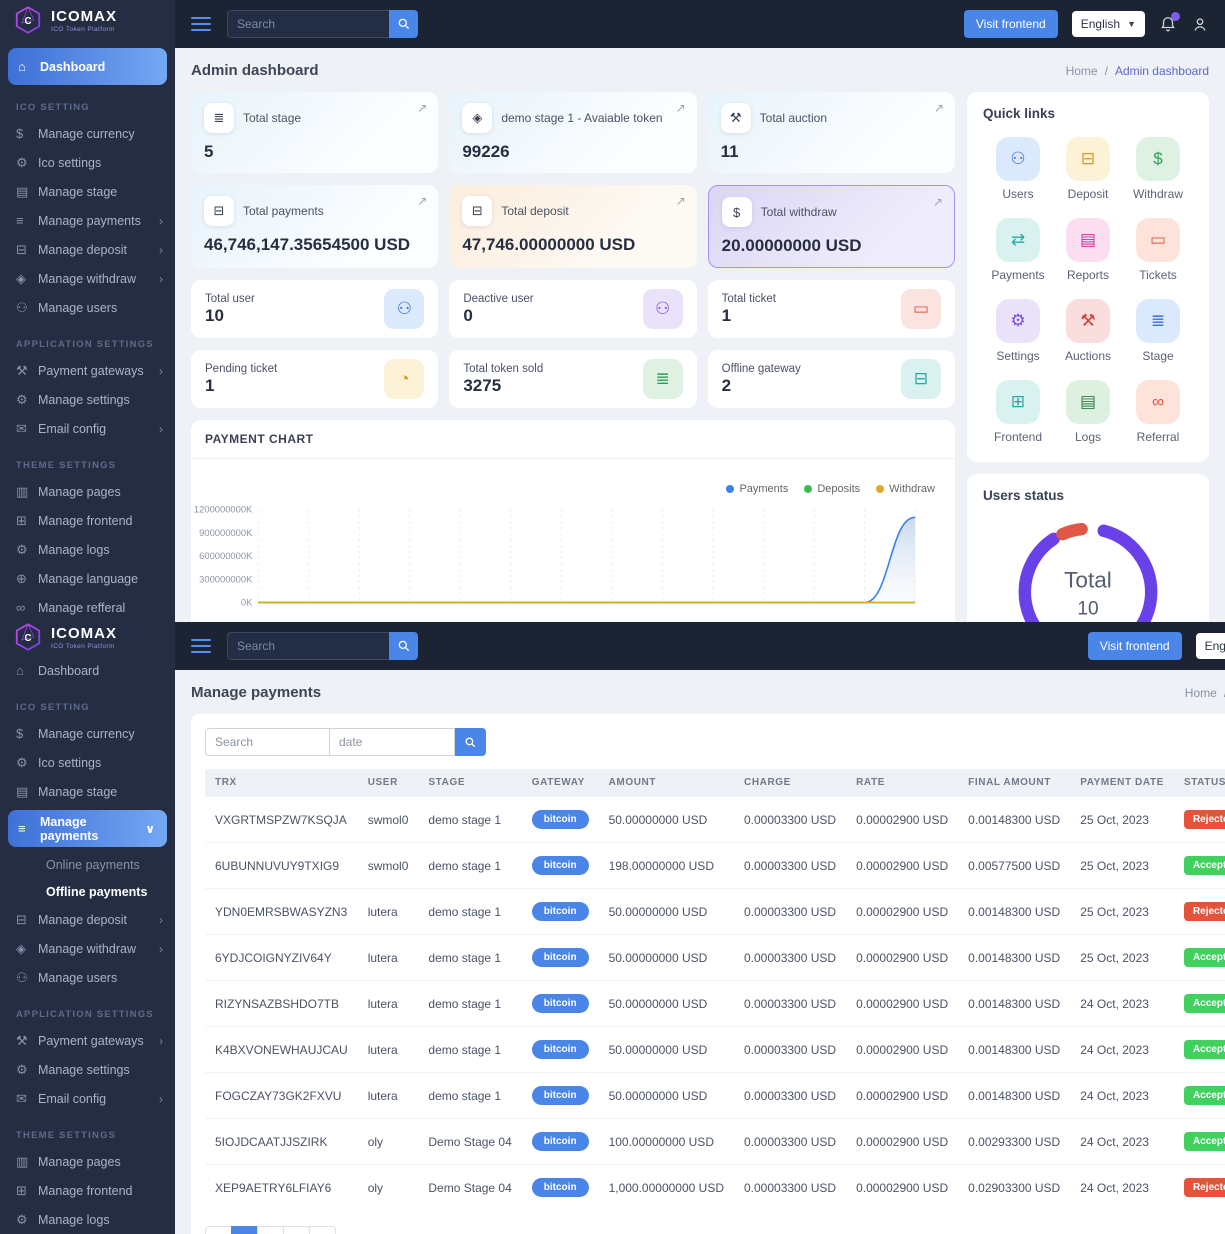 The width and height of the screenshot is (1225, 1234). Describe the element at coordinates (322, 1230) in the screenshot. I see `pagination-next: ›` at that location.